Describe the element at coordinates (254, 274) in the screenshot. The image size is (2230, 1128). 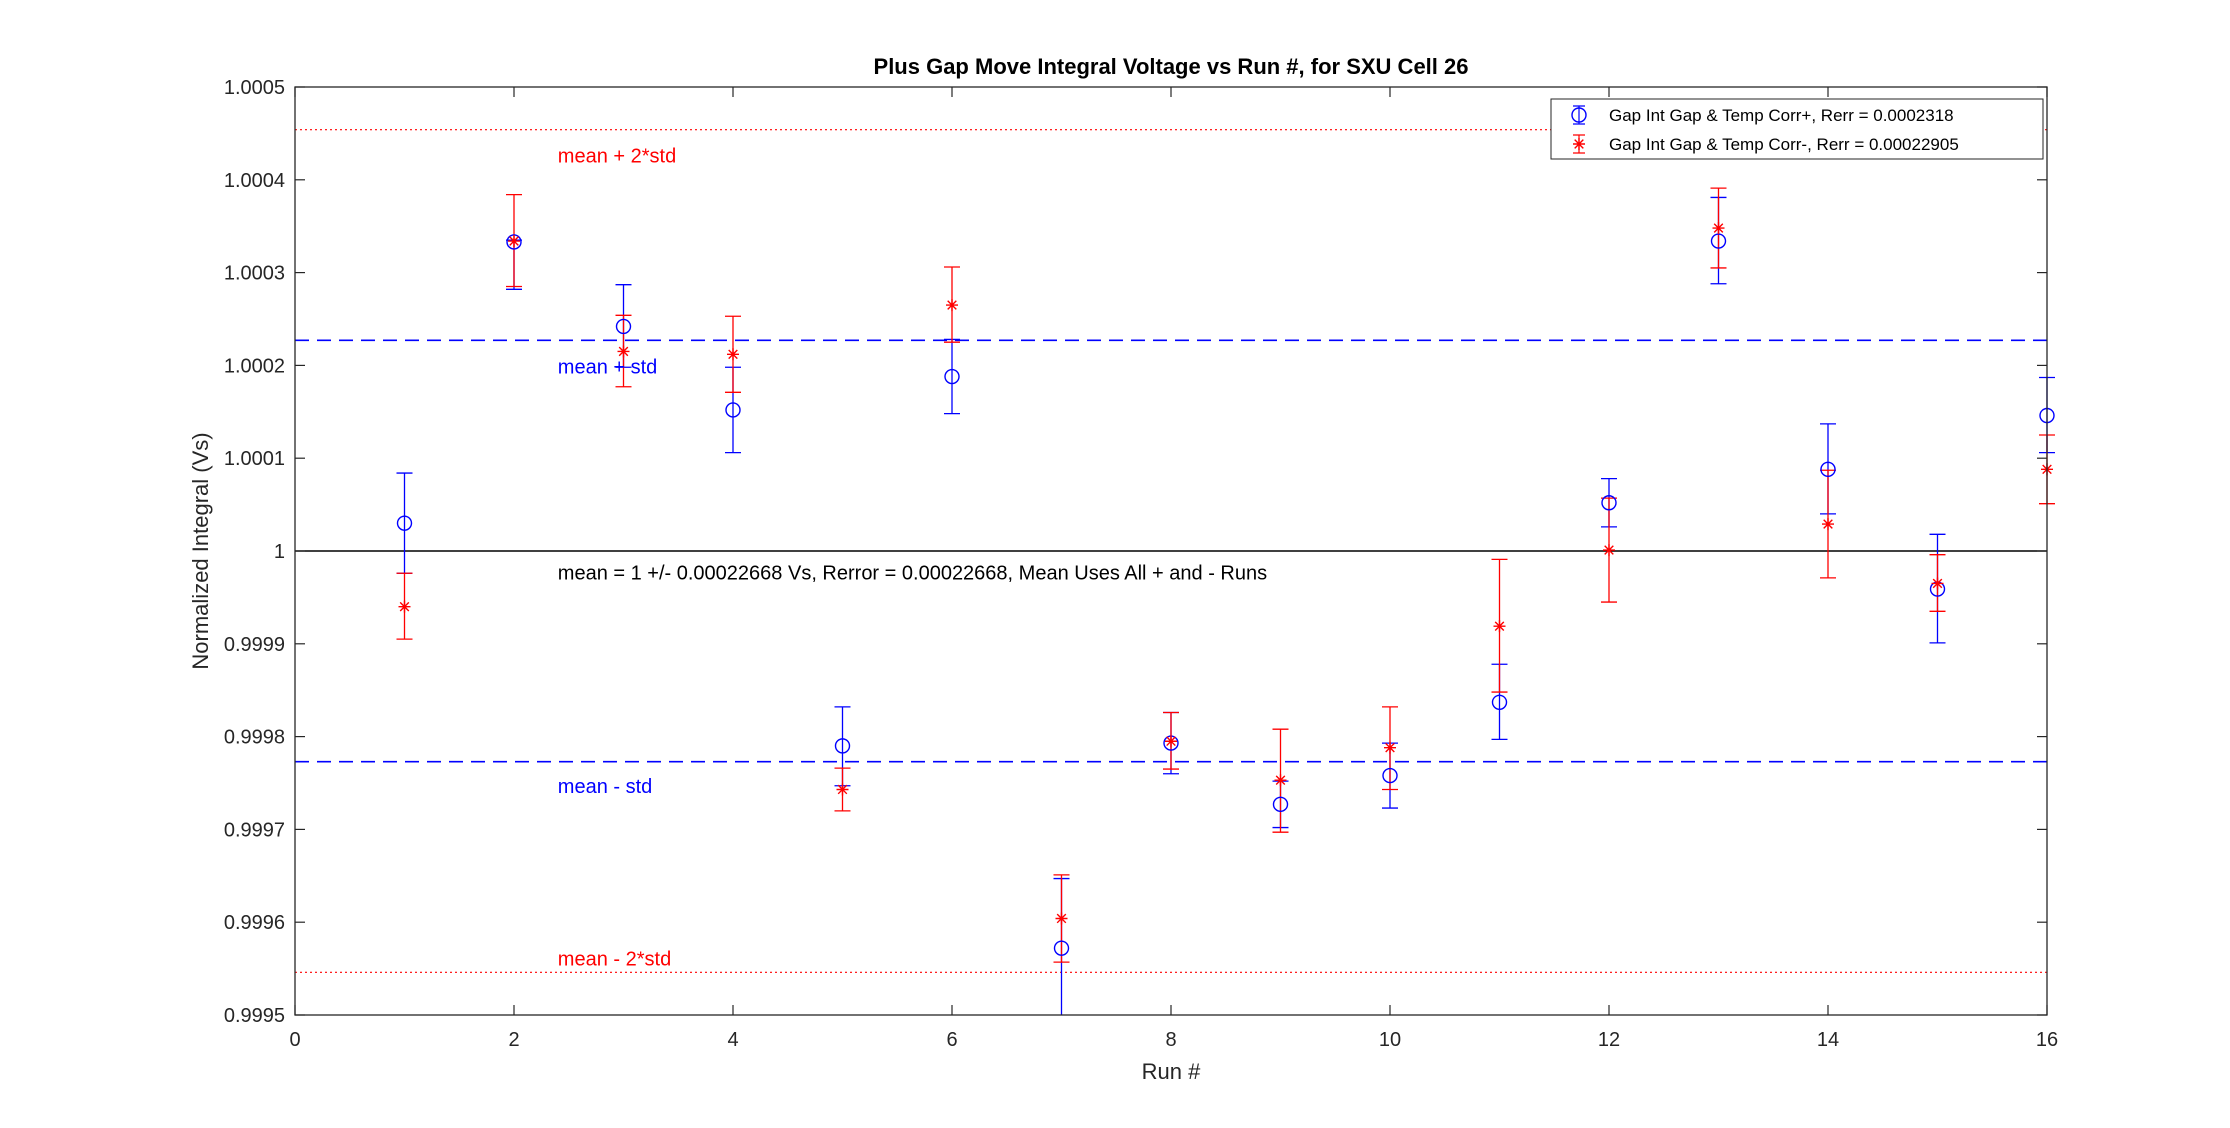
I see `y-tick-label: 1.0003` at that location.